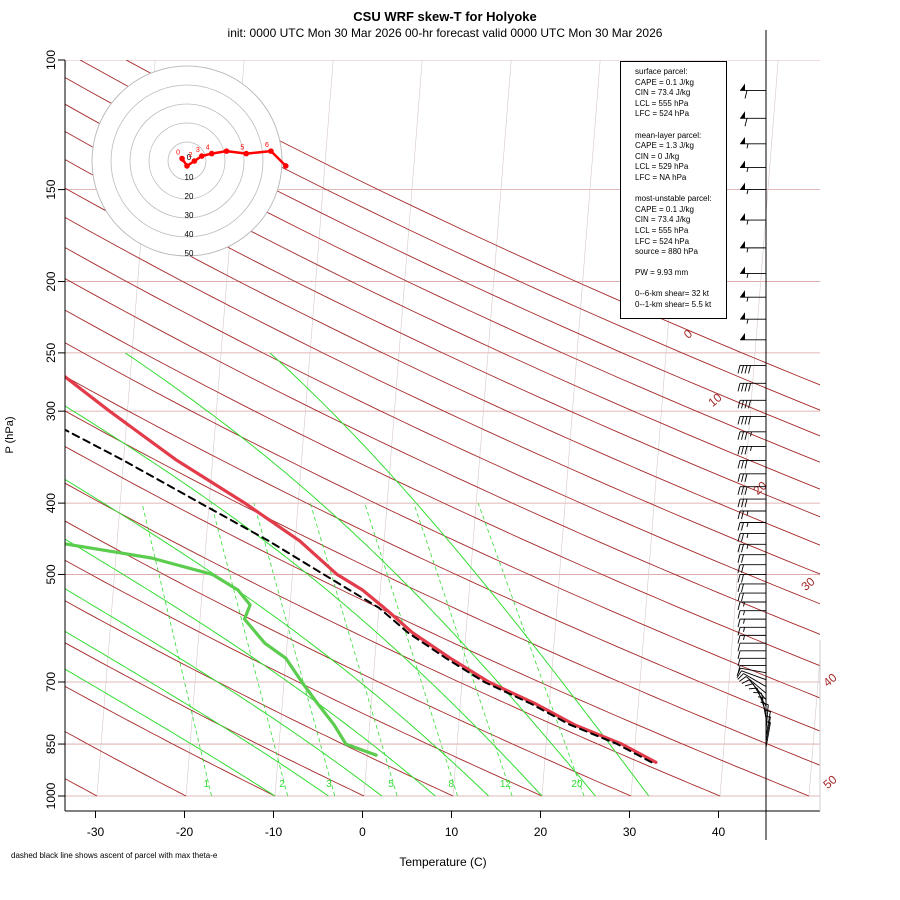  I want to click on surface-cin: CIN = 73.4 J/kg, so click(663, 93).